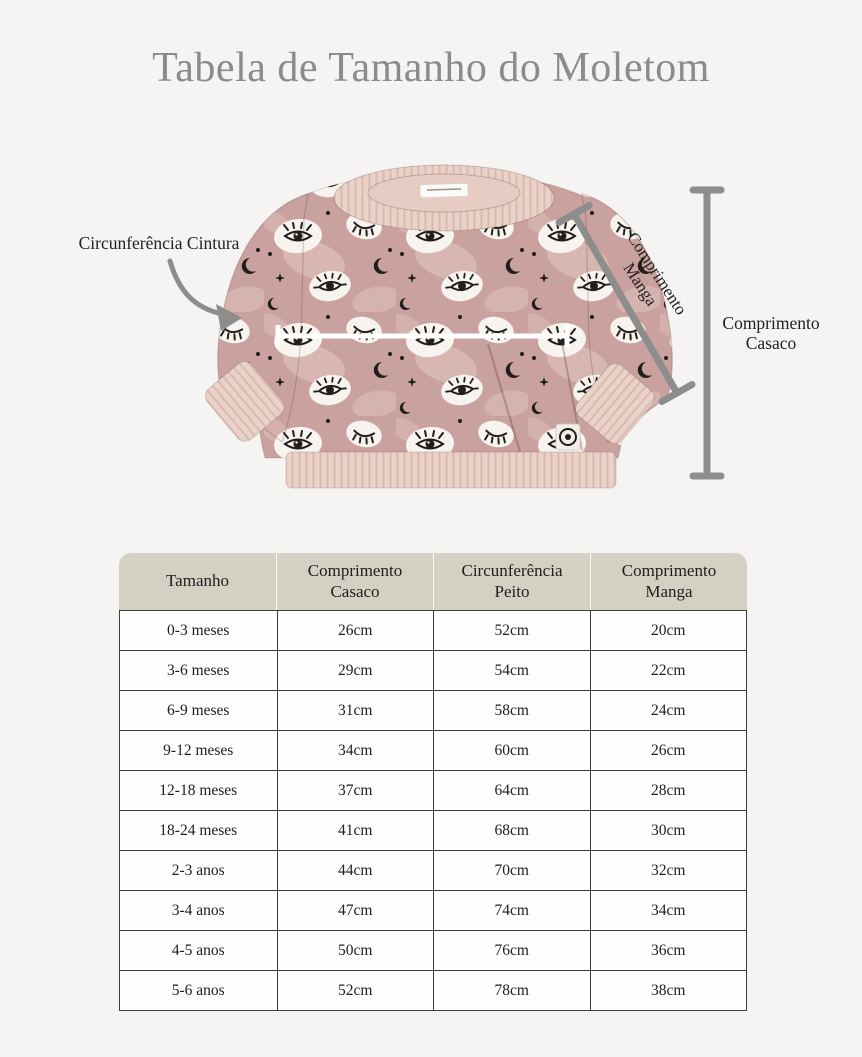 The image size is (862, 1057). I want to click on table-row: 0-3 meses 26cm 52cm 20cm, so click(433, 630).